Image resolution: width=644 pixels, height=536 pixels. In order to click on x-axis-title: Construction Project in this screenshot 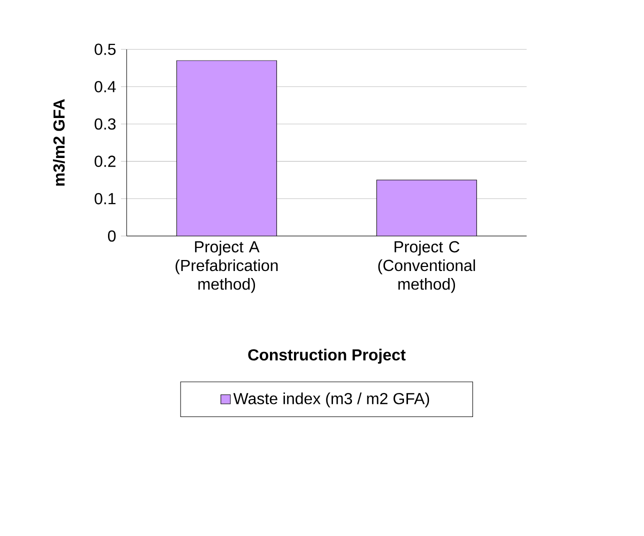, I will do `click(327, 356)`.